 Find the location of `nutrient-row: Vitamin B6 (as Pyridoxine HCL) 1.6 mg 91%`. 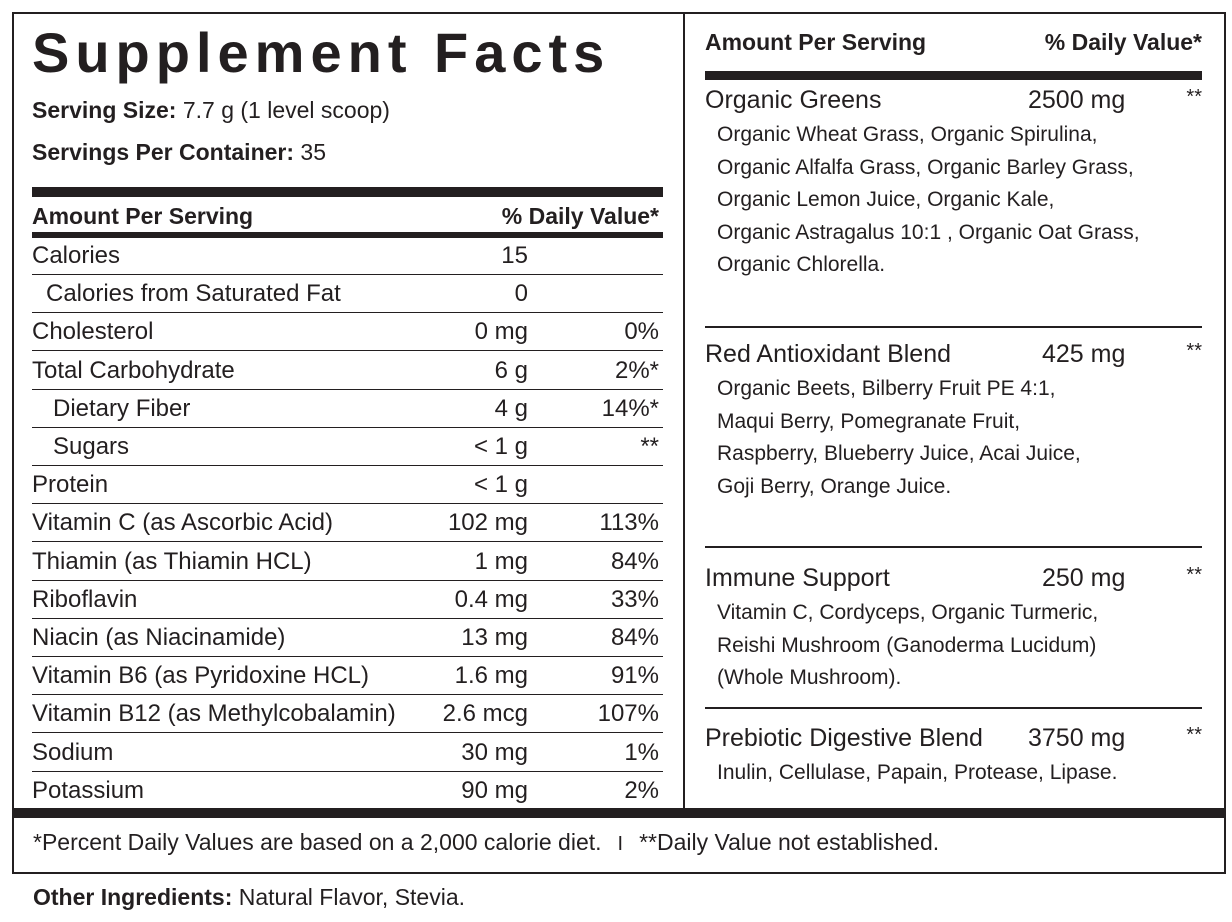

nutrient-row: Vitamin B6 (as Pyridoxine HCL) 1.6 mg 91% is located at coordinates (347, 676).